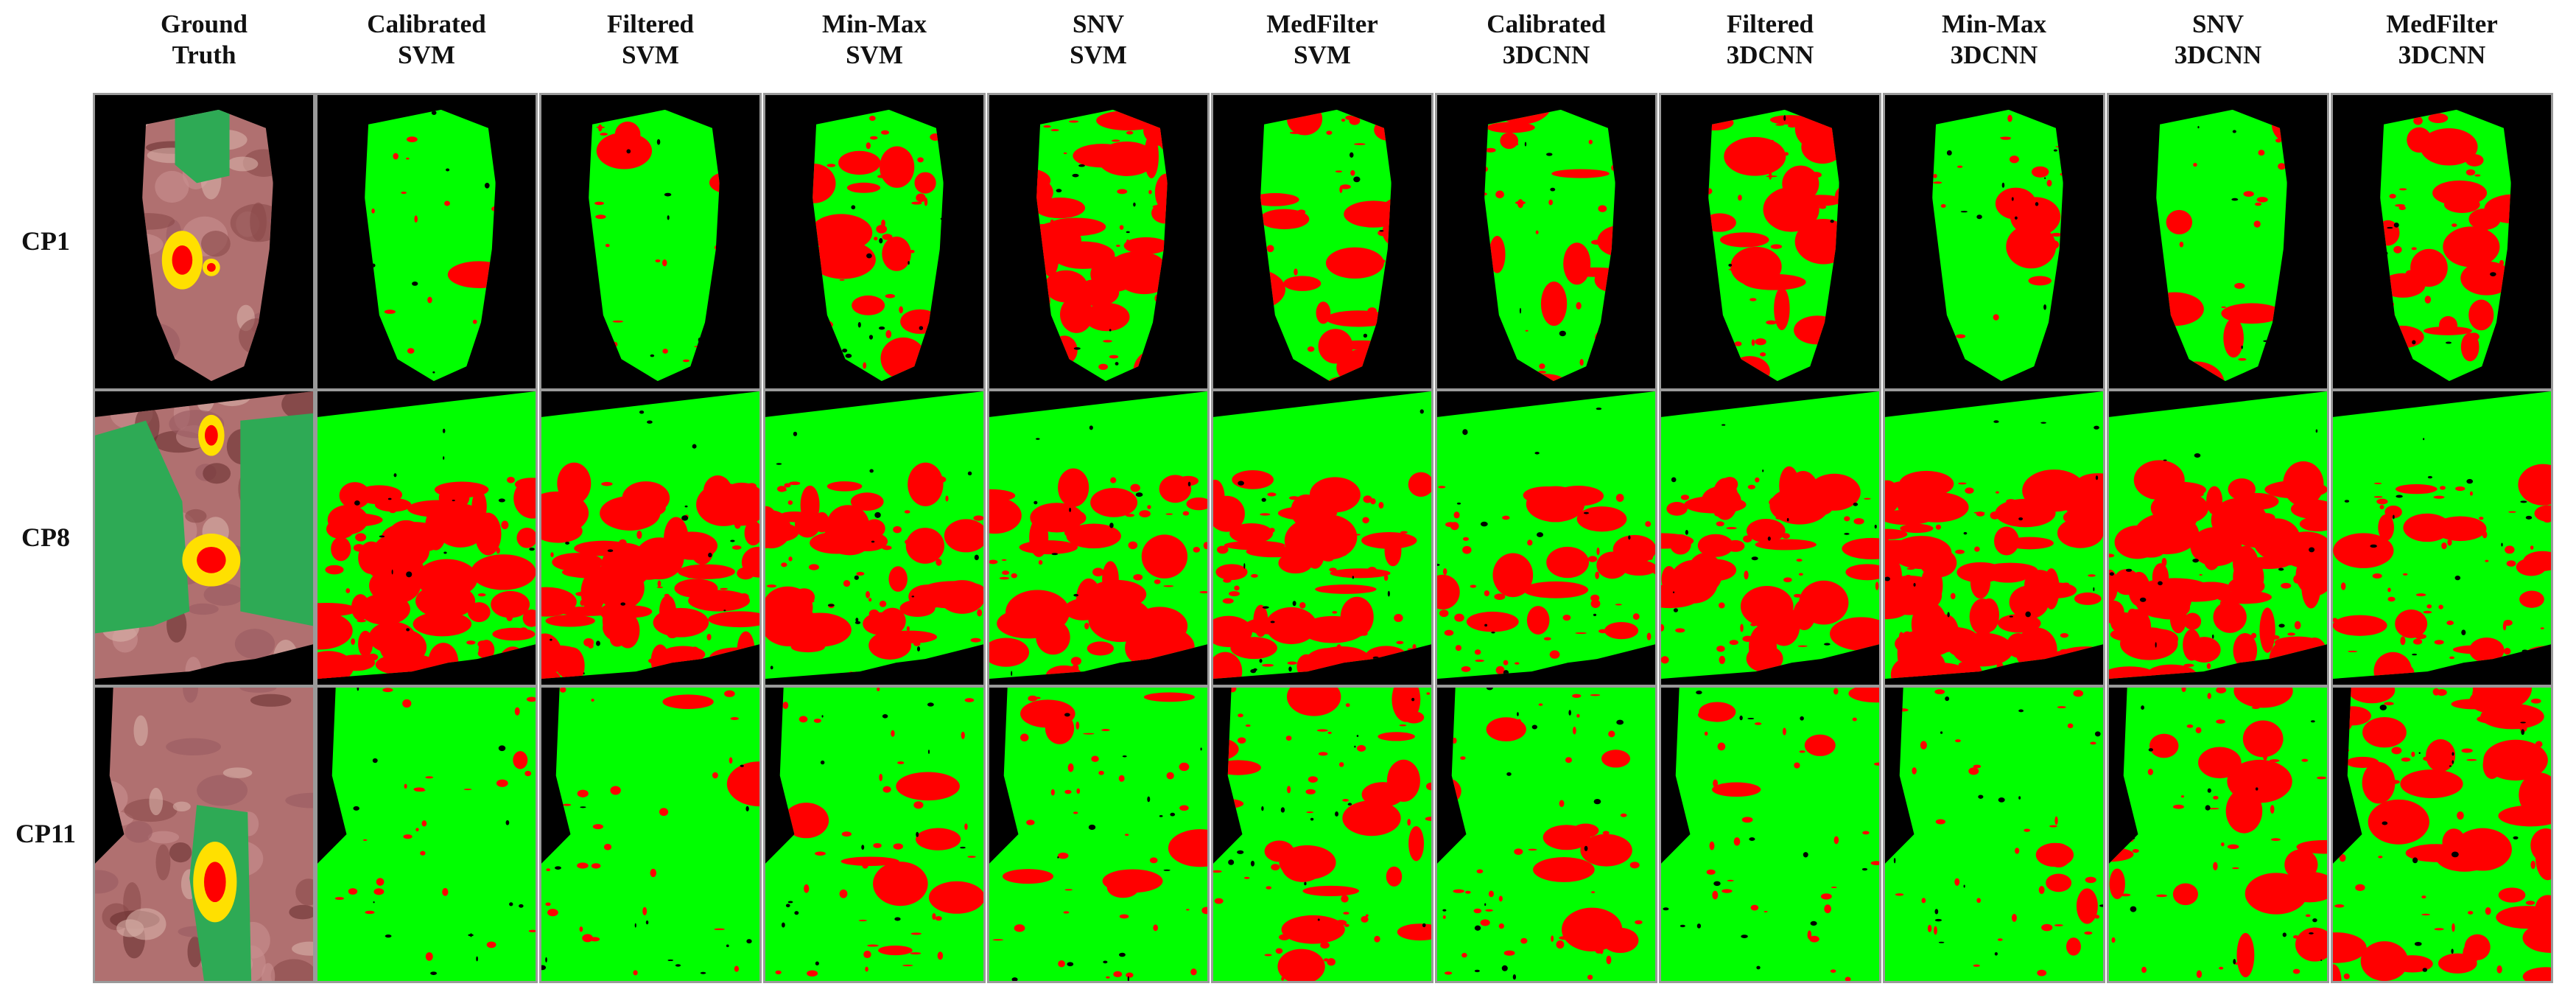 Image resolution: width=2576 pixels, height=1006 pixels. I want to click on row-label: CP1, so click(45, 241).